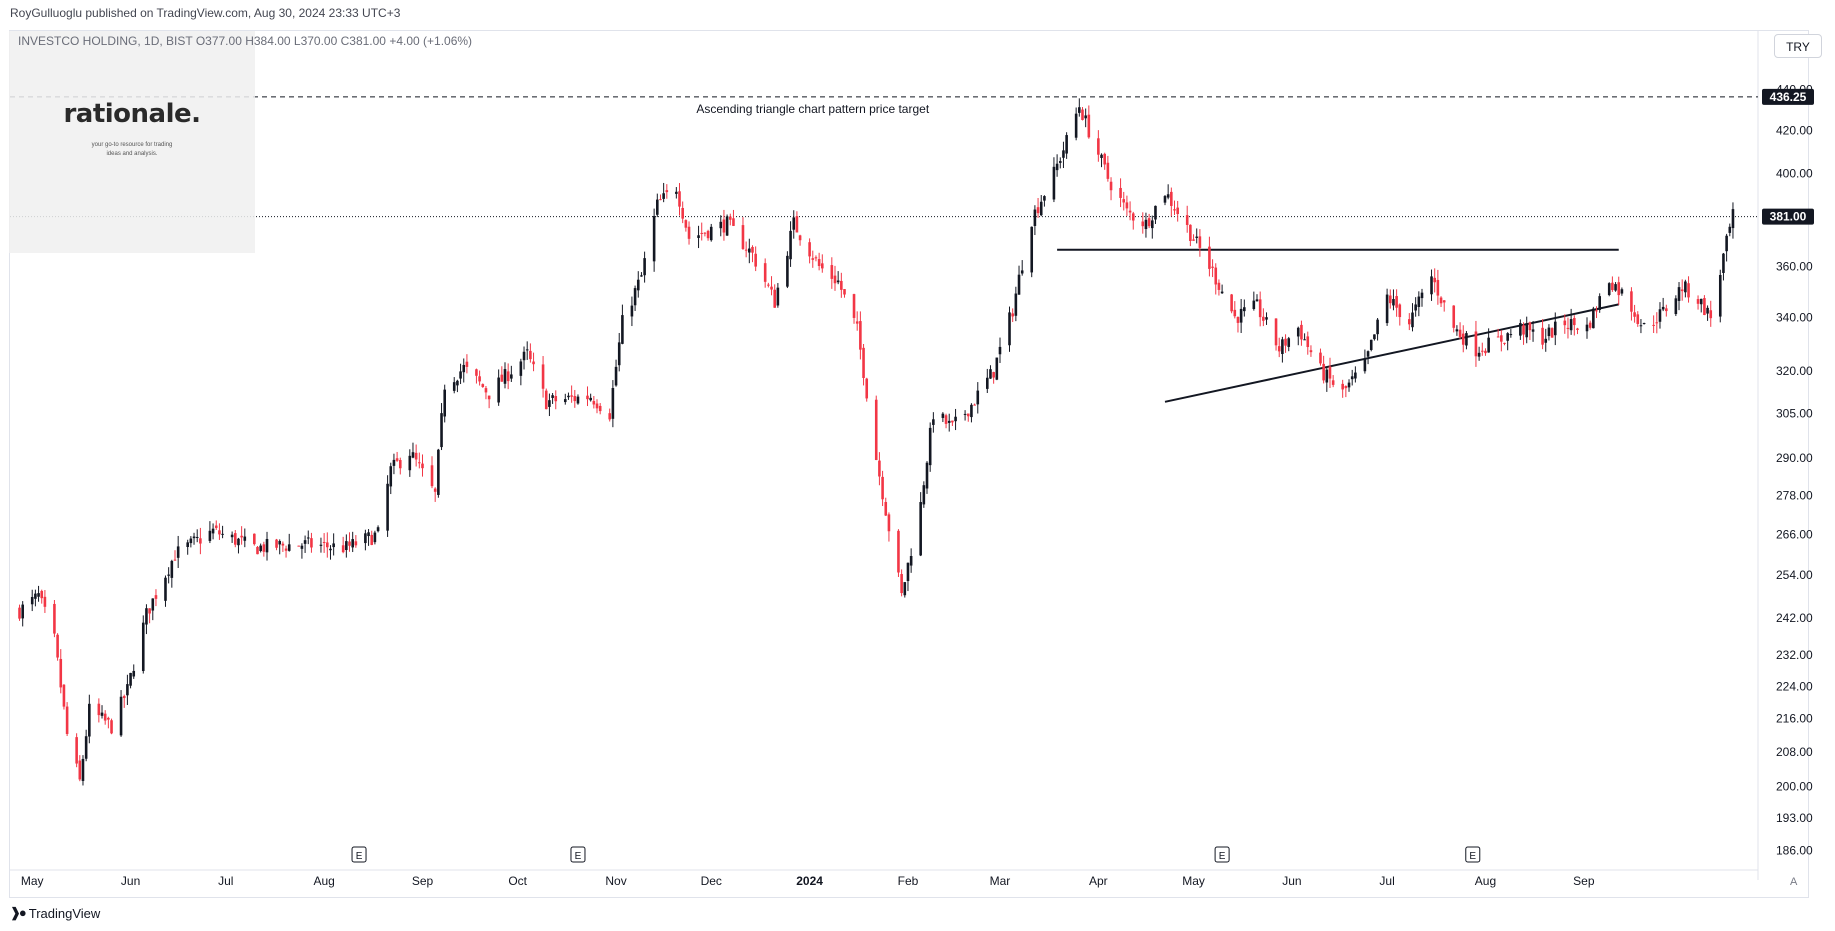 Image resolution: width=1835 pixels, height=931 pixels. What do you see at coordinates (1794, 267) in the screenshot?
I see `price-tick-label: 360.00` at bounding box center [1794, 267].